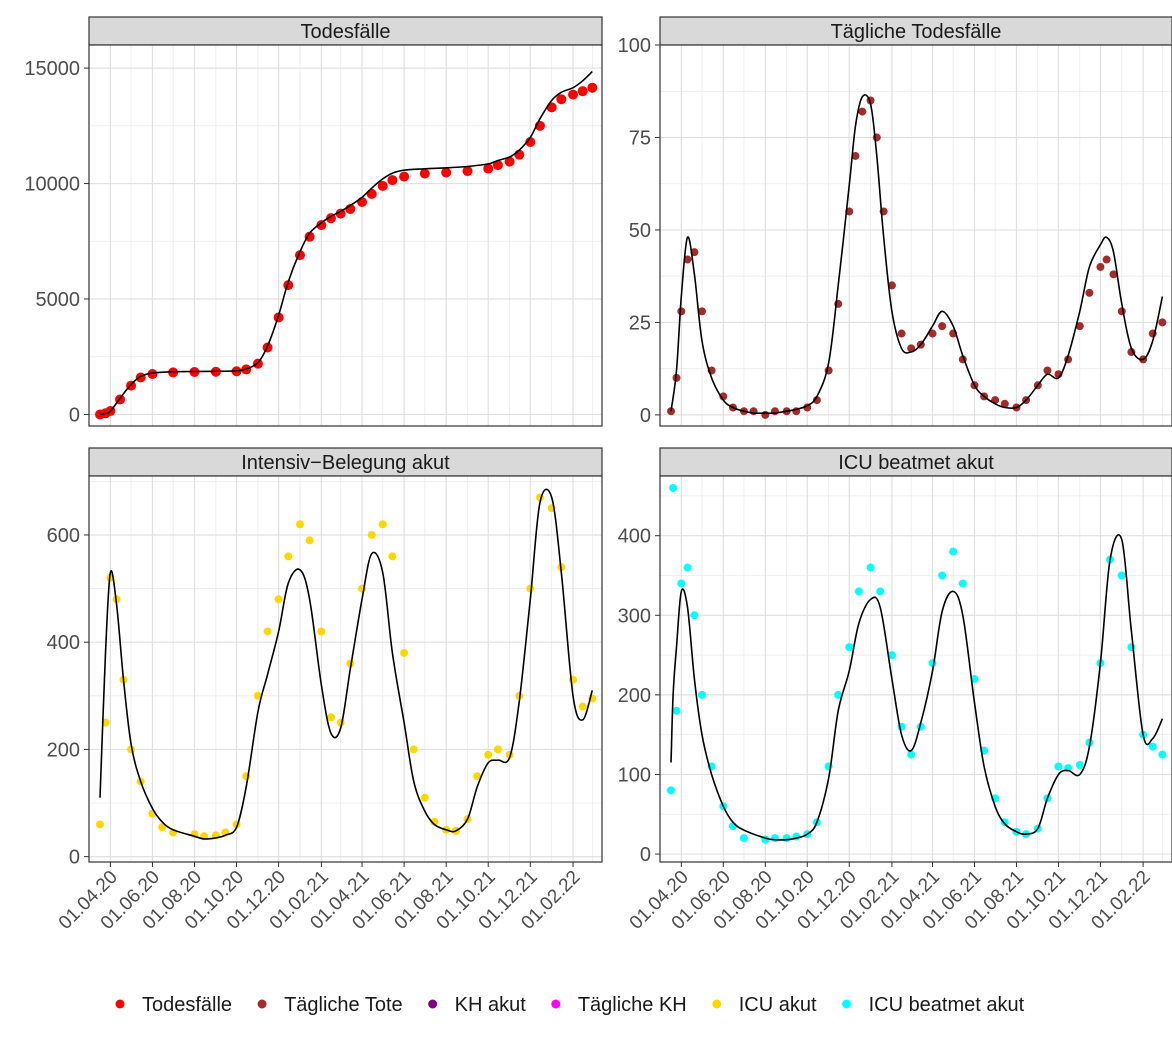 This screenshot has height=1038, width=1172. Describe the element at coordinates (634, 616) in the screenshot. I see `y-tick-label: 300` at that location.